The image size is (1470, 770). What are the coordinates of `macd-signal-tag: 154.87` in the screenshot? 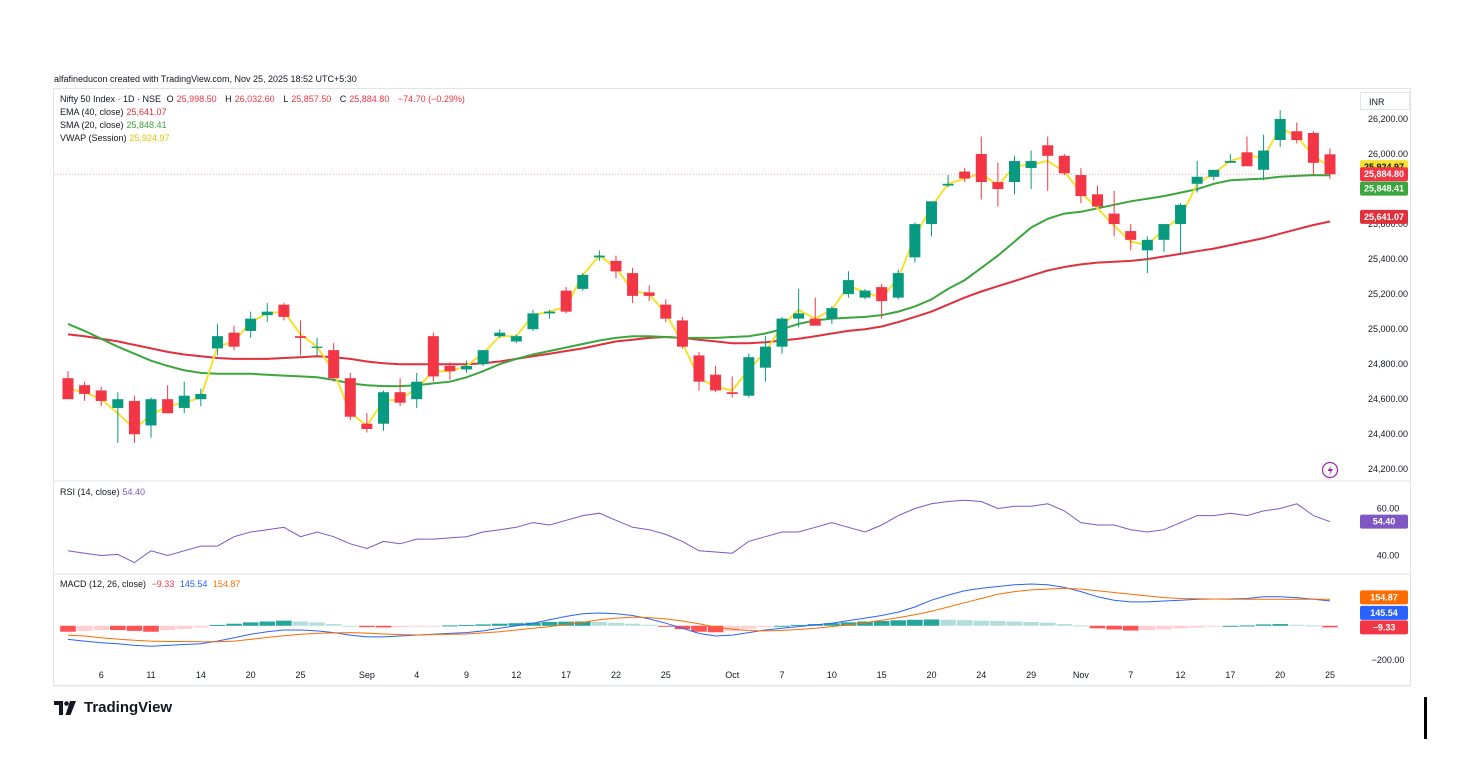 It's located at (1384, 597).